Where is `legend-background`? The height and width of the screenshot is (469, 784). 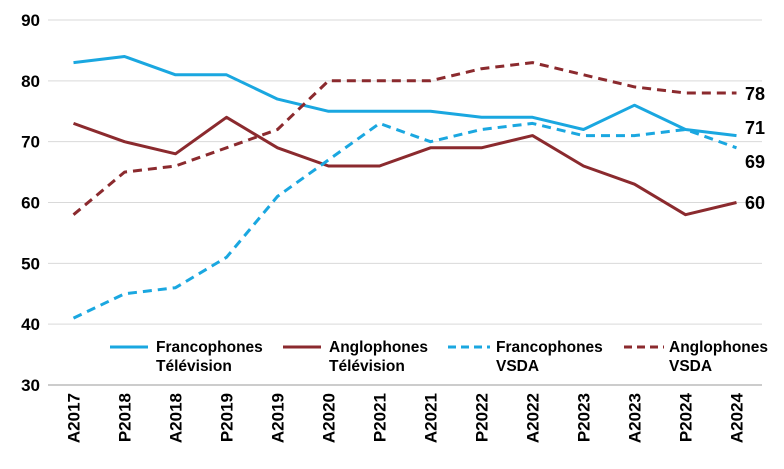
legend-background is located at coordinates (444, 352).